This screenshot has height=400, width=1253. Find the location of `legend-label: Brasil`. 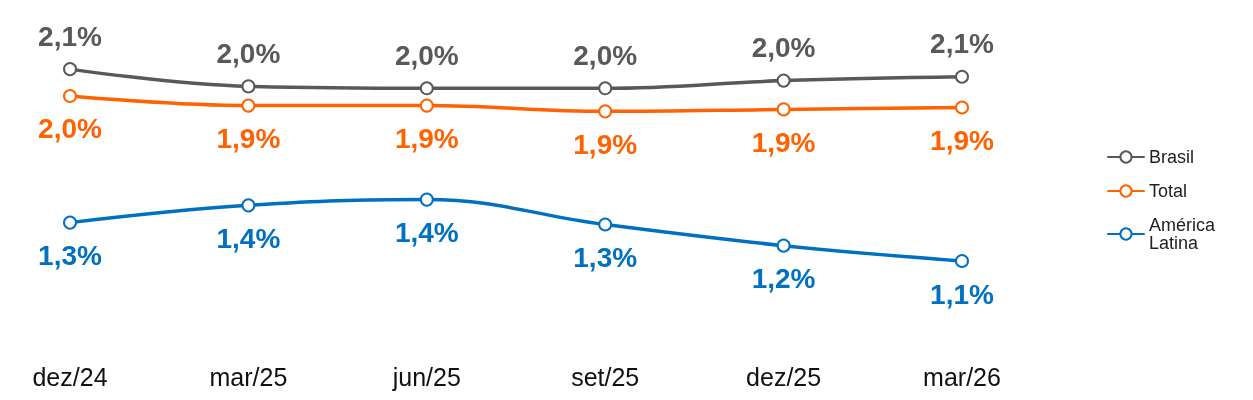

legend-label: Brasil is located at coordinates (1171, 157).